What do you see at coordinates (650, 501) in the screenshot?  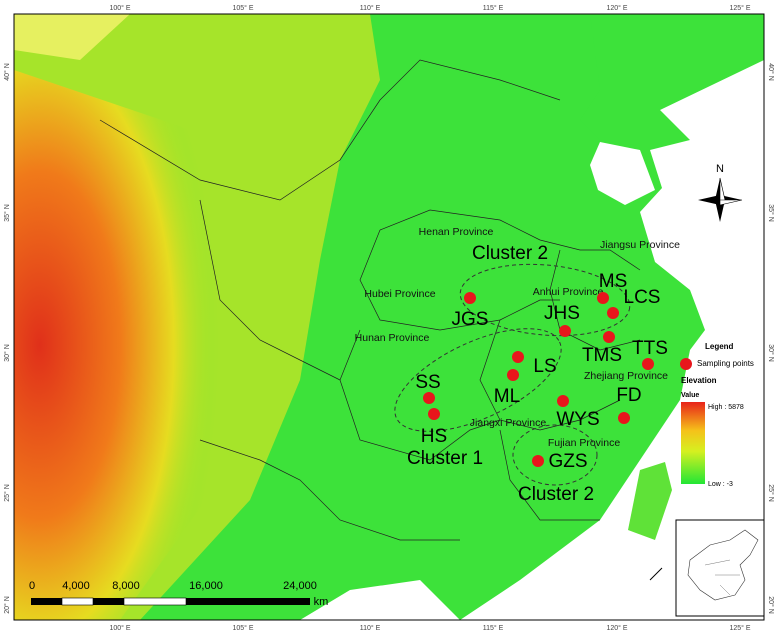 I see `taiwan` at bounding box center [650, 501].